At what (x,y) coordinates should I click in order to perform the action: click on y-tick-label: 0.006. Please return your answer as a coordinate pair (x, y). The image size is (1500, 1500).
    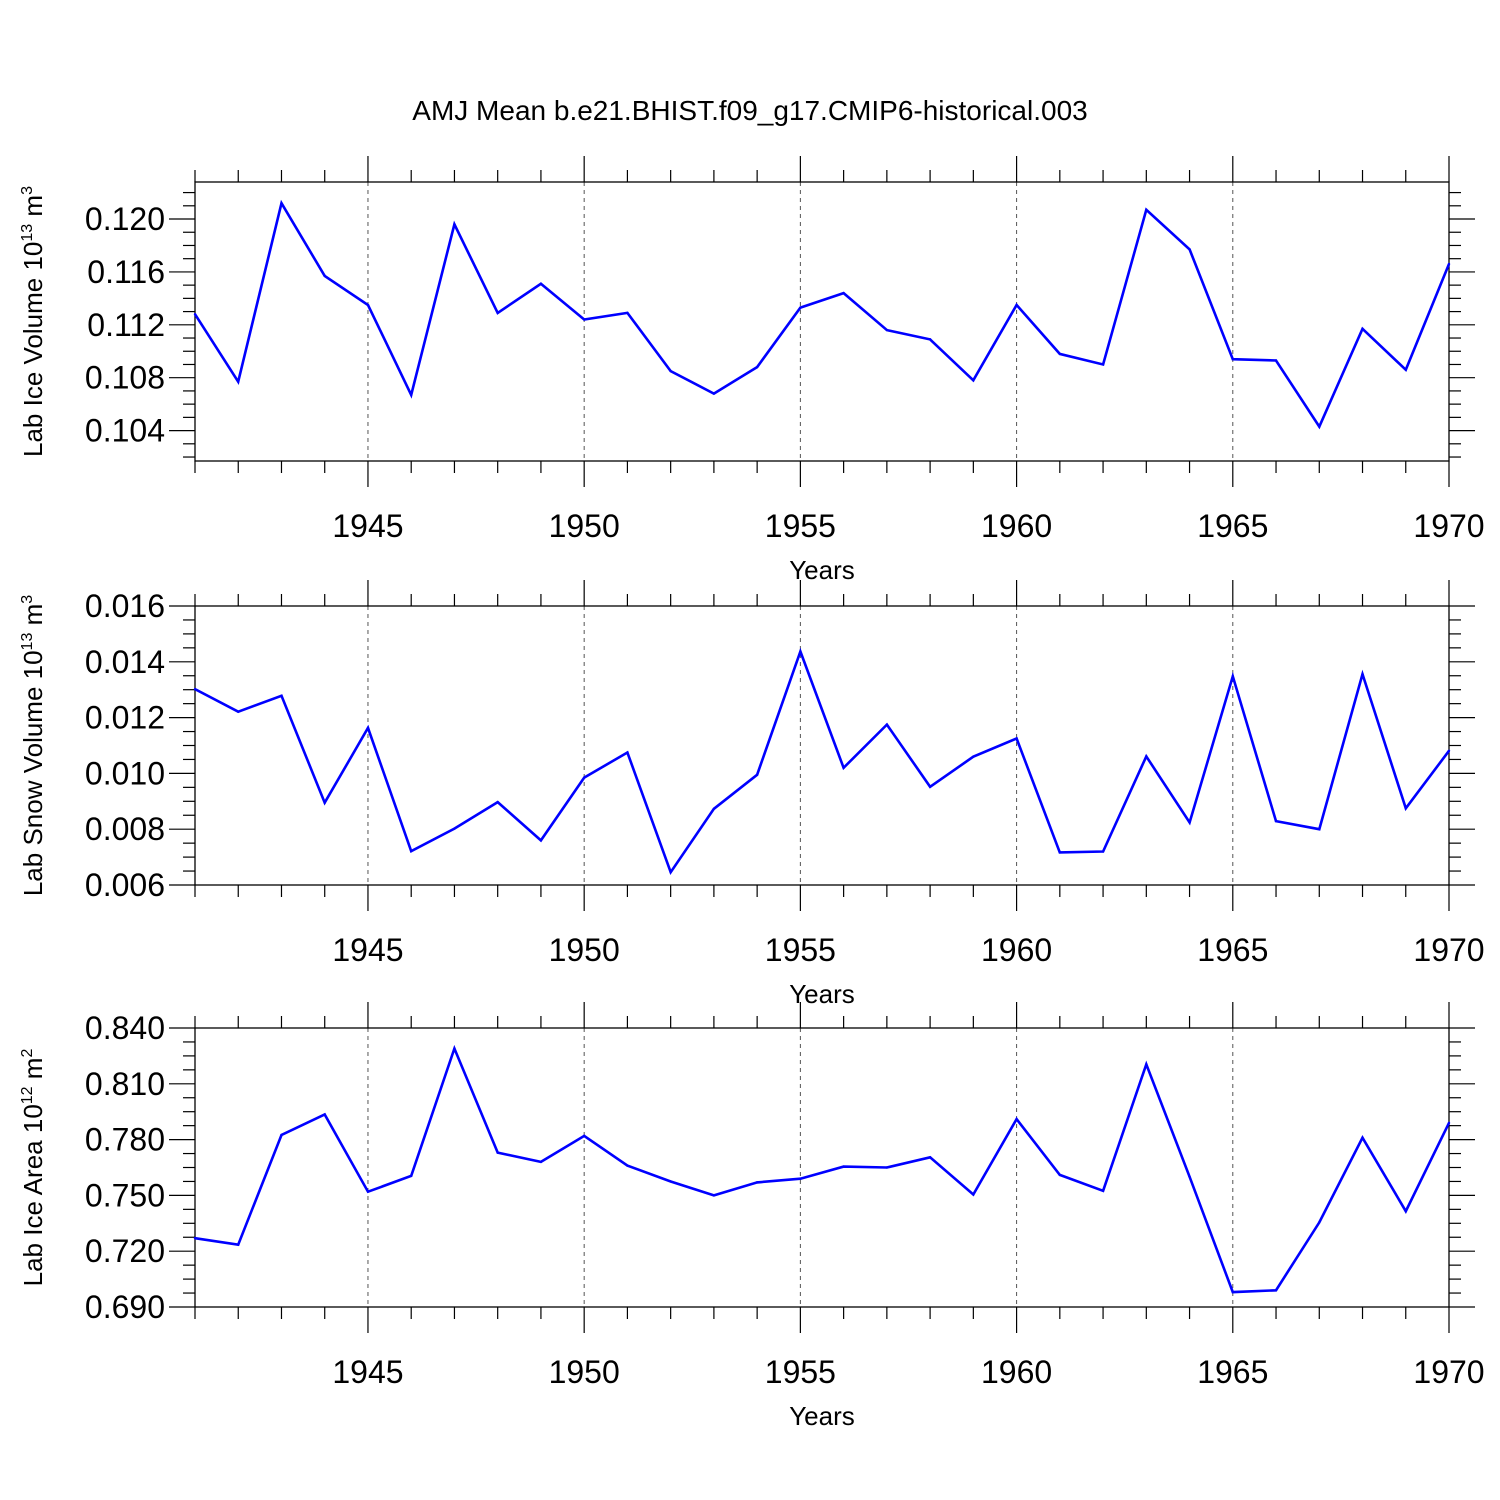
    Looking at the image, I should click on (125, 885).